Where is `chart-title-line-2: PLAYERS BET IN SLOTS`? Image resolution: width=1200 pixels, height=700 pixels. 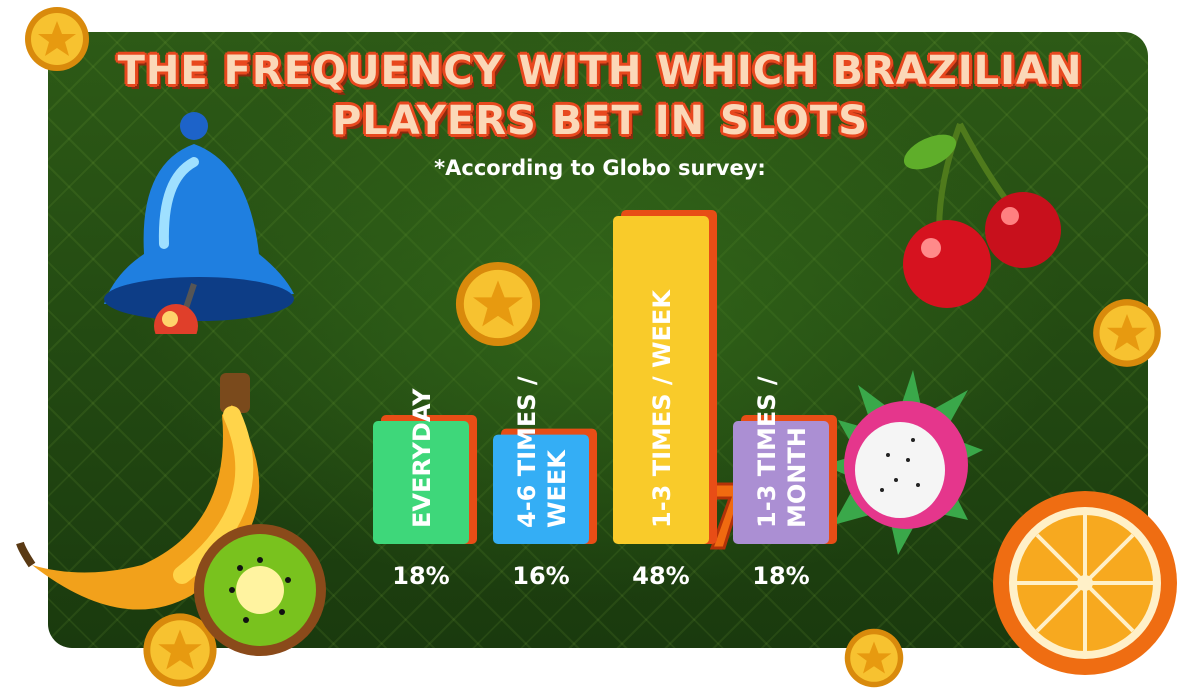
chart-title-line-2: PLAYERS BET IN SLOTS is located at coordinates (600, 121).